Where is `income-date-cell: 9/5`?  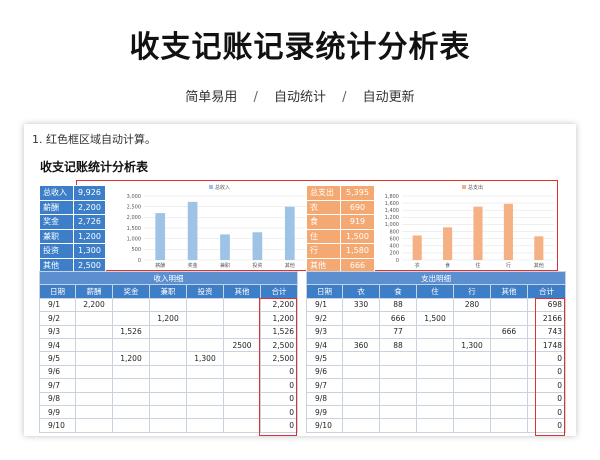
income-date-cell: 9/5 is located at coordinates (57, 358).